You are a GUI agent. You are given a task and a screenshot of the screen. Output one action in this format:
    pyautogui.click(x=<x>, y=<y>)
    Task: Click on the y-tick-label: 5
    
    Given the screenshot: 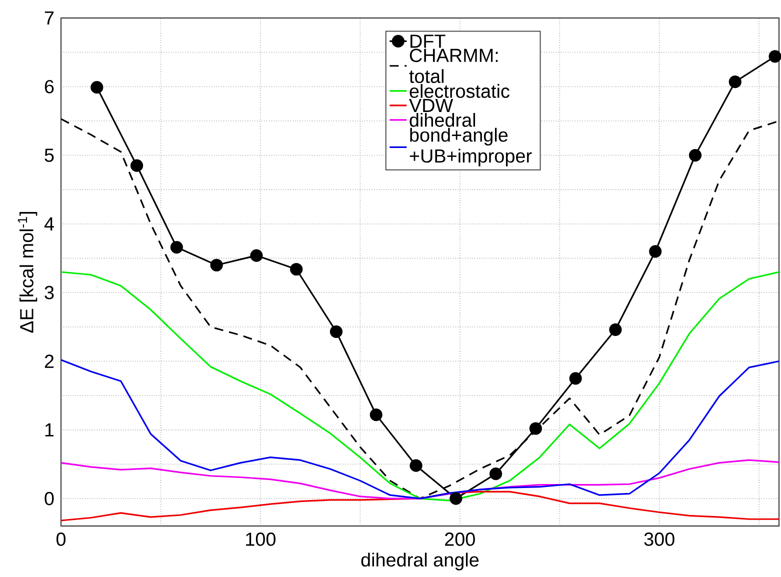 What is the action you would take?
    pyautogui.click(x=49, y=155)
    